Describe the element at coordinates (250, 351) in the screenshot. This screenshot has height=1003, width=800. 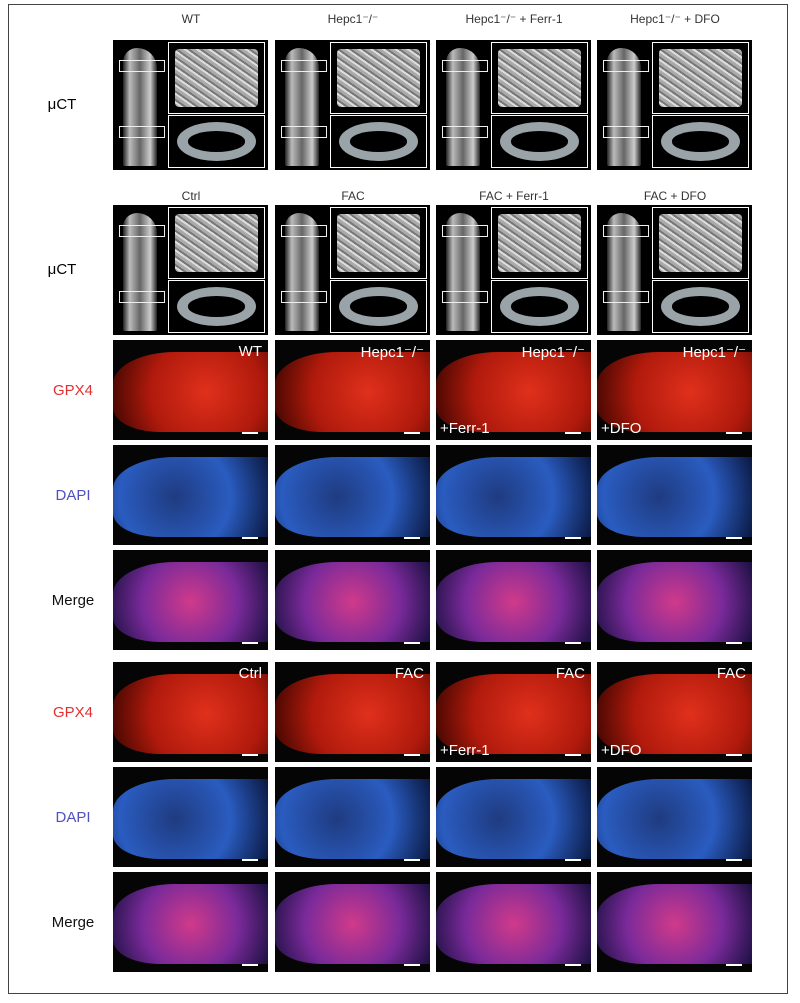
I see `panel-label: WT` at that location.